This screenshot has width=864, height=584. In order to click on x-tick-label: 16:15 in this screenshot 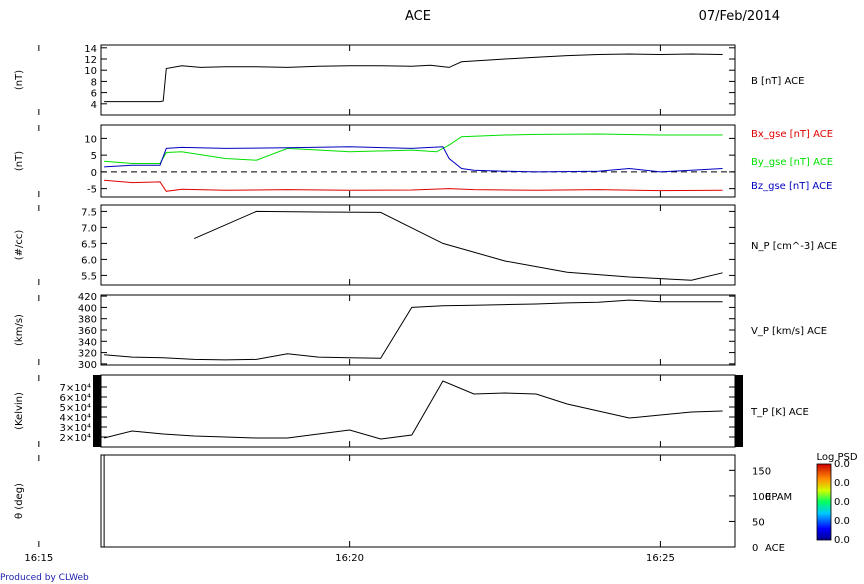, I will do `click(38, 558)`.